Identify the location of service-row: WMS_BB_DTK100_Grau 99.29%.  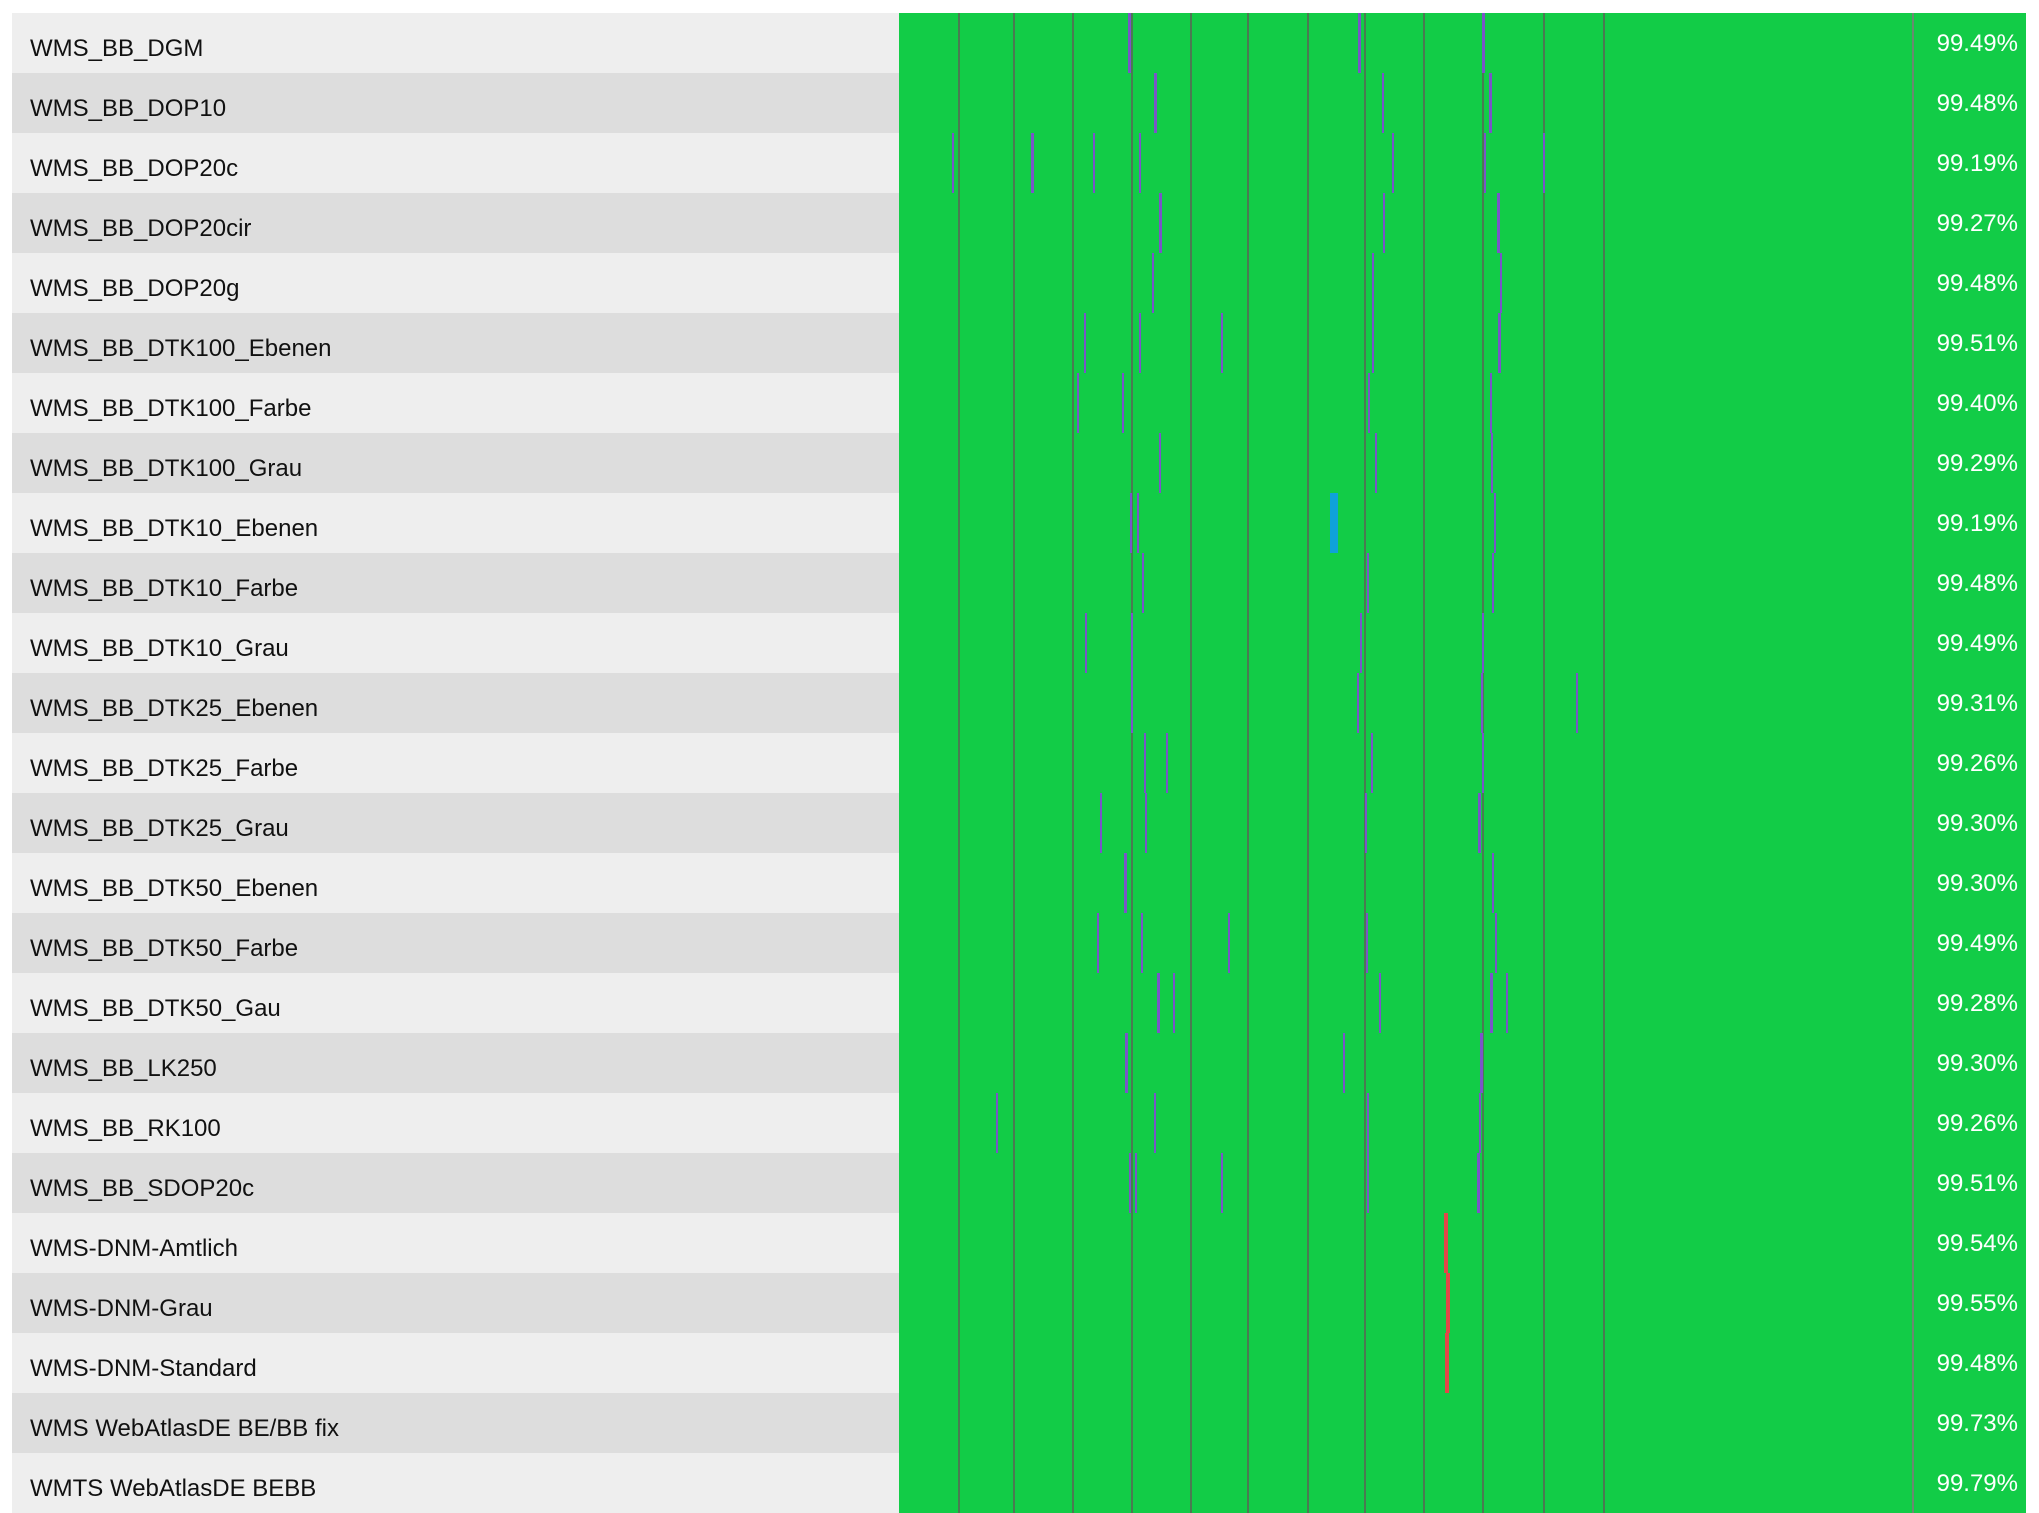
(1019, 463).